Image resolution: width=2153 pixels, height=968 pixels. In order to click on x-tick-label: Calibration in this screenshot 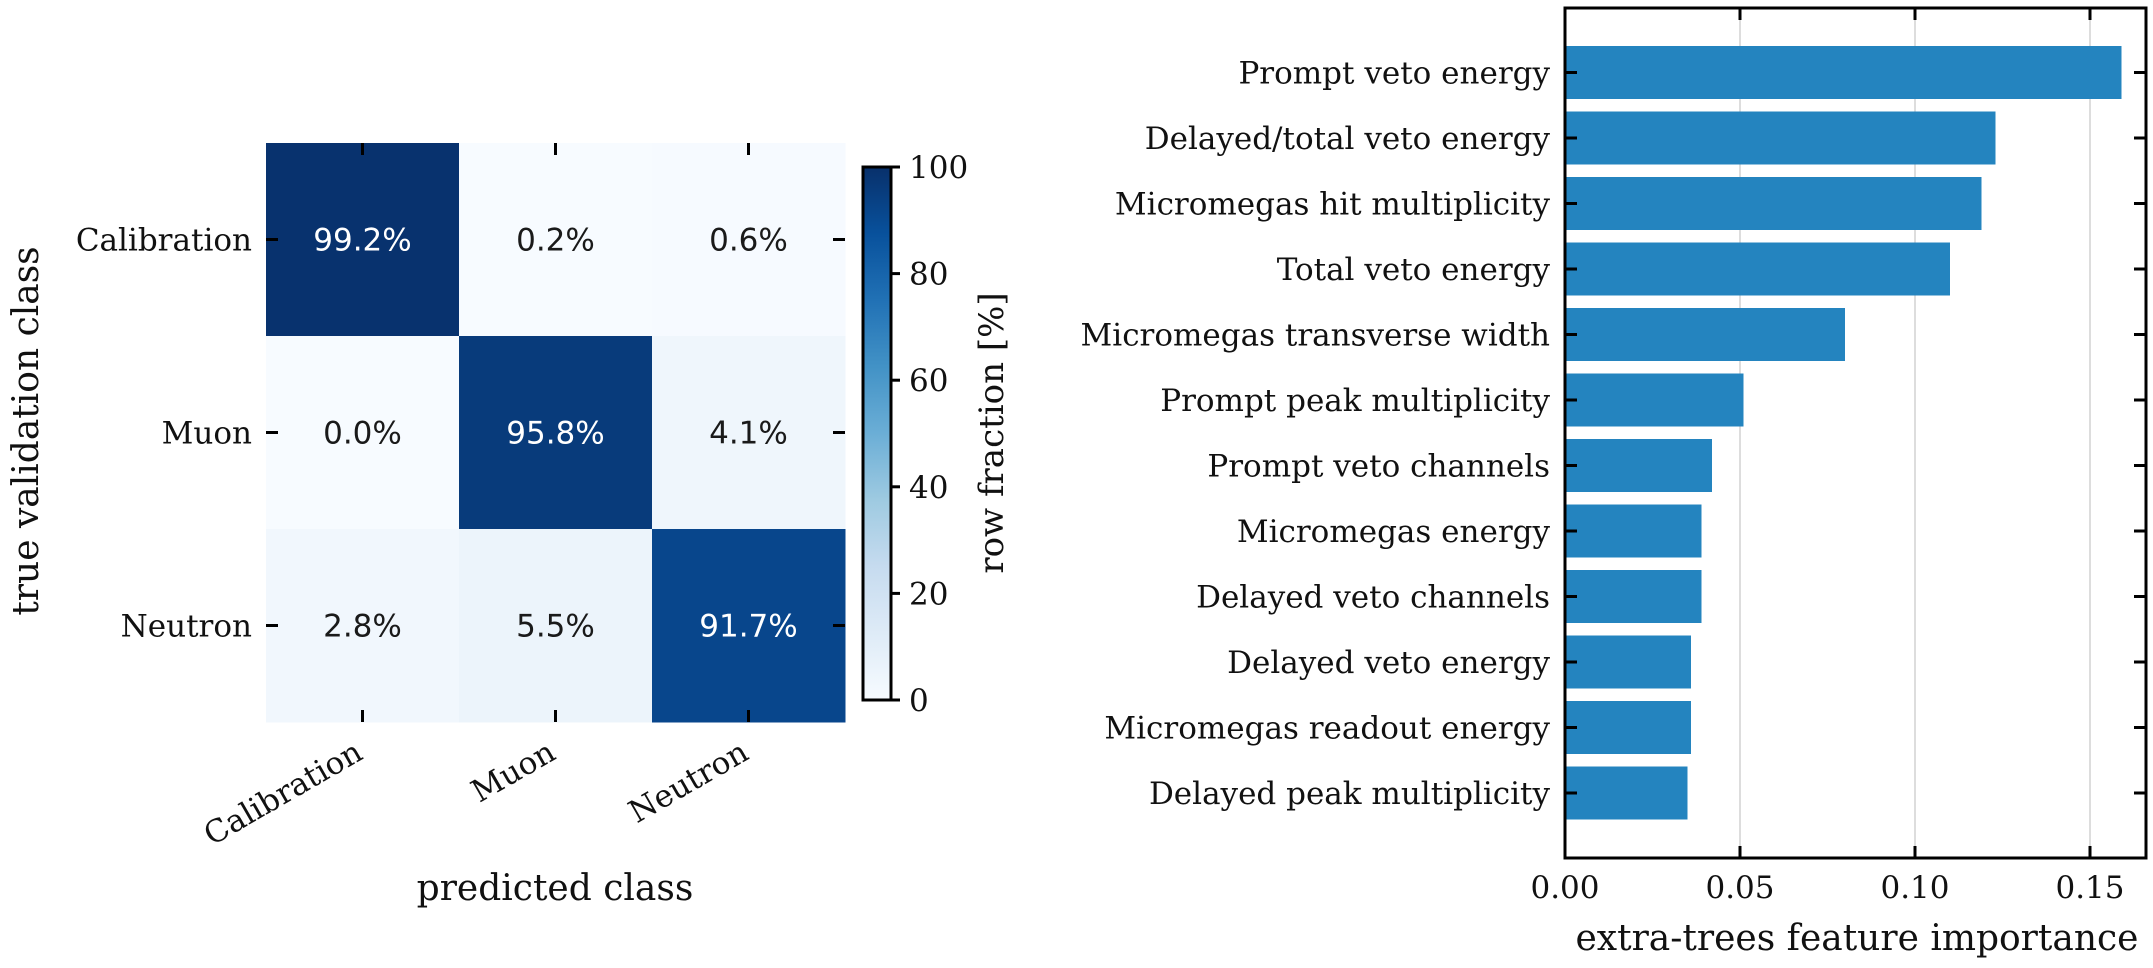, I will do `click(283, 793)`.